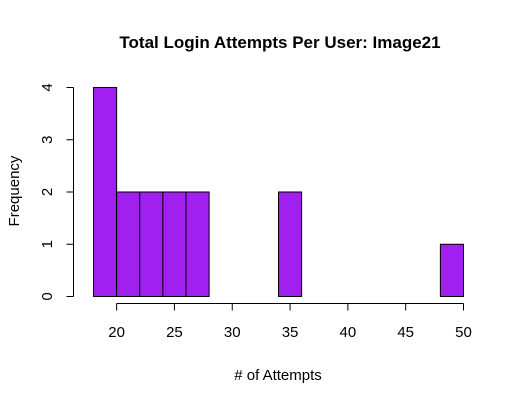  What do you see at coordinates (47, 87) in the screenshot?
I see `y-tick-label-4: 4` at bounding box center [47, 87].